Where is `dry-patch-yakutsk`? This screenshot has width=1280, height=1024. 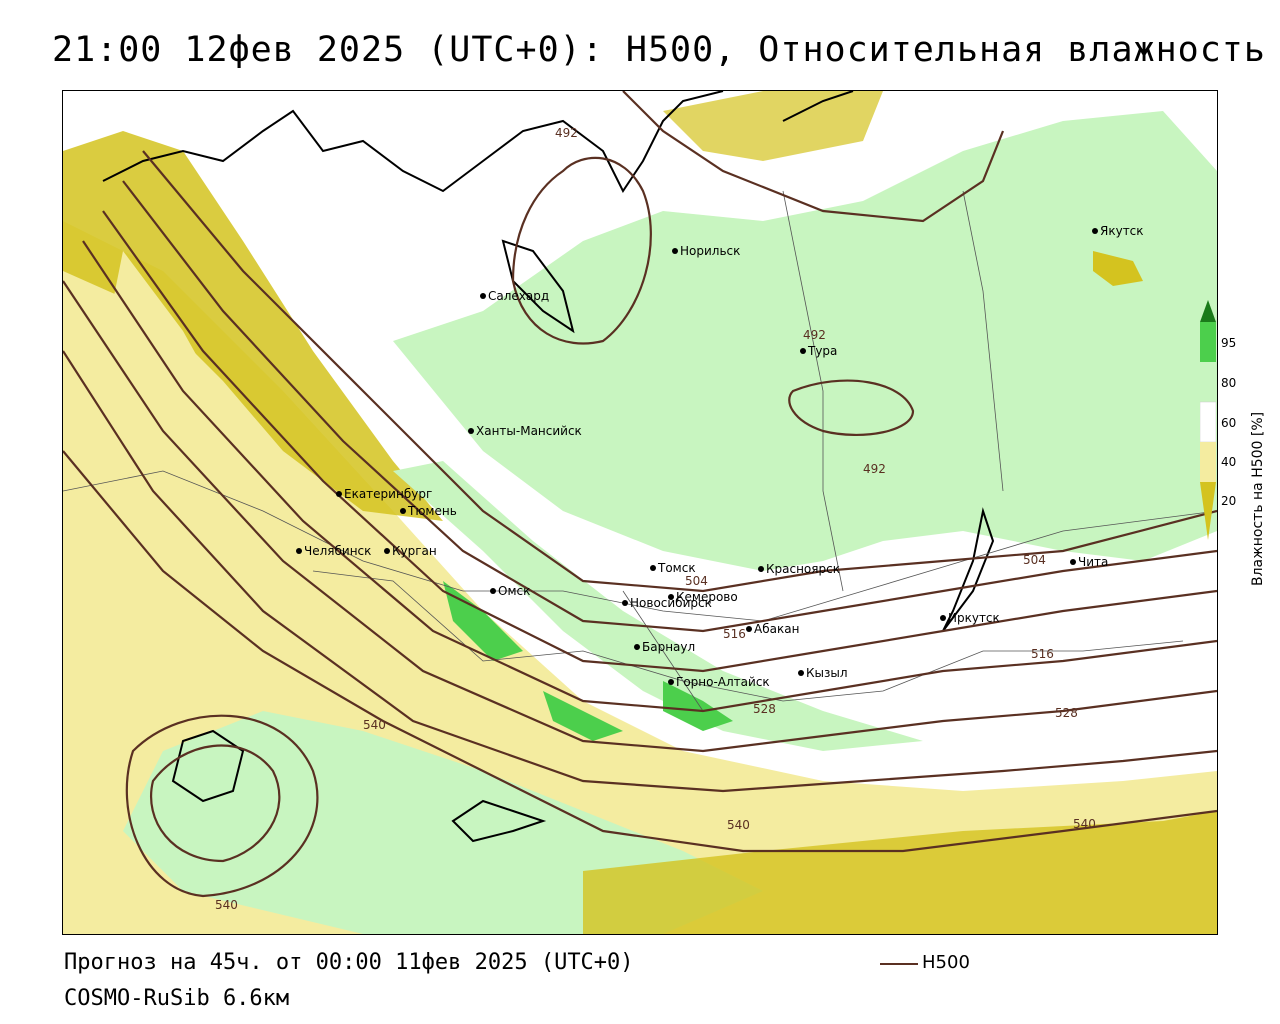 dry-patch-yakutsk is located at coordinates (1118, 268).